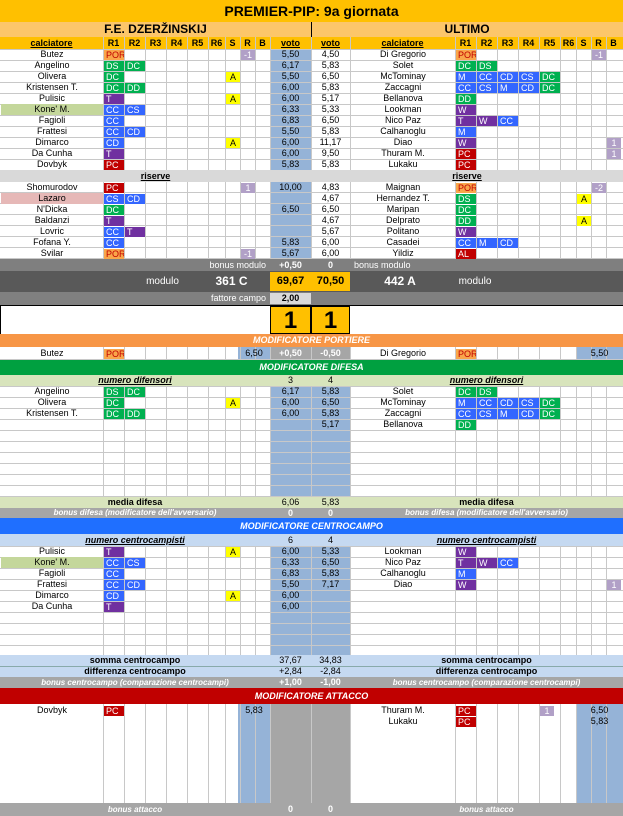 This screenshot has width=623, height=816. What do you see at coordinates (402, 54) in the screenshot?
I see `player-name: Di Gregorio` at bounding box center [402, 54].